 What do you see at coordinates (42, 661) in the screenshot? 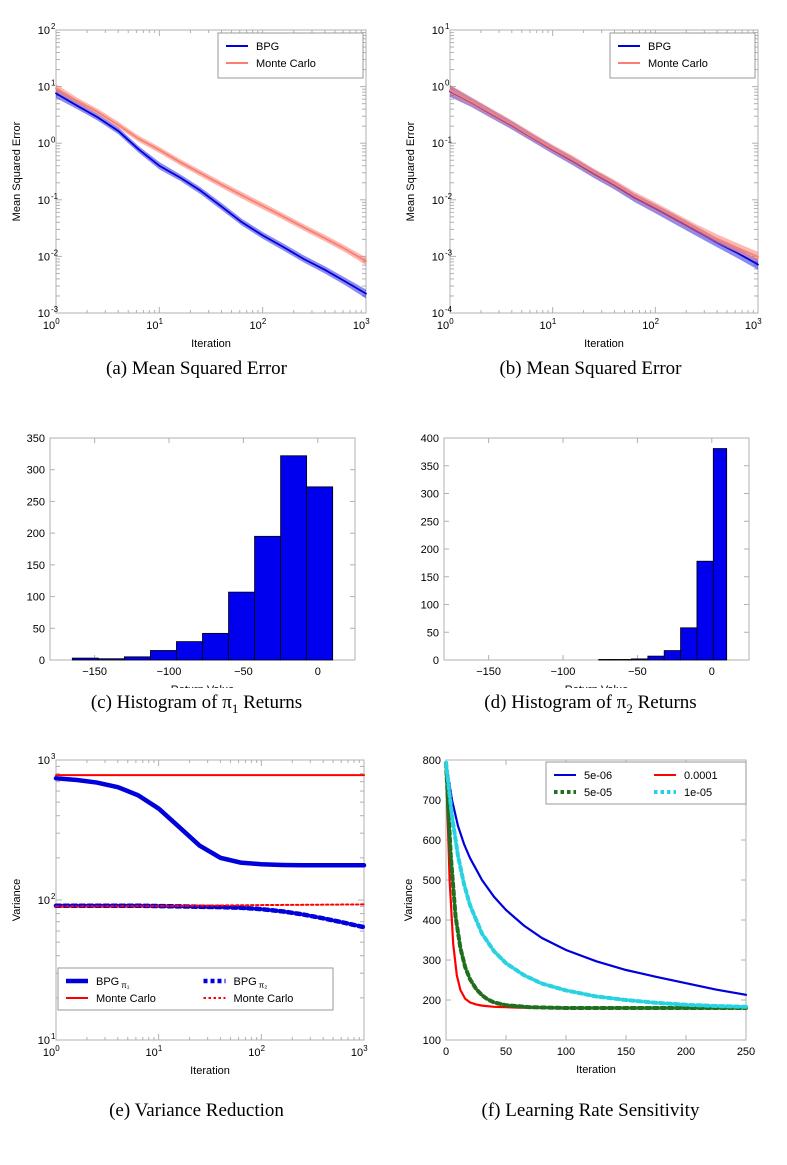
I see `y-tick-label: 0` at bounding box center [42, 661].